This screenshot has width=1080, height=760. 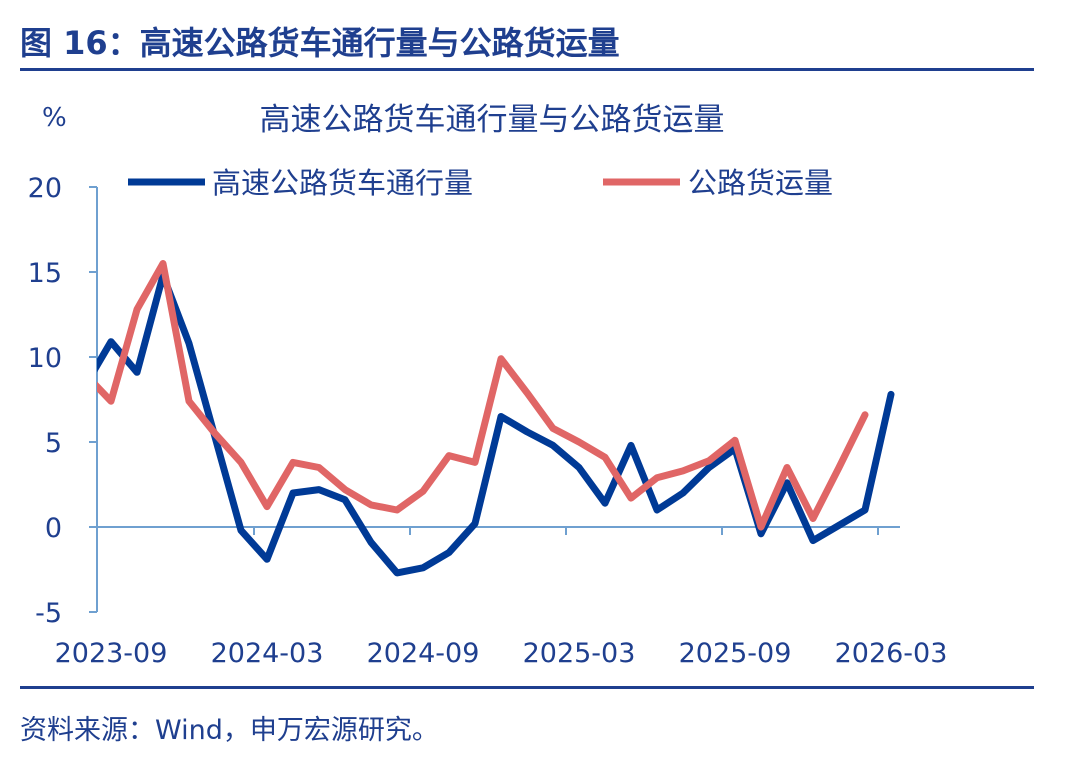 I want to click on x-tick-label: 2024-03, so click(x=267, y=653).